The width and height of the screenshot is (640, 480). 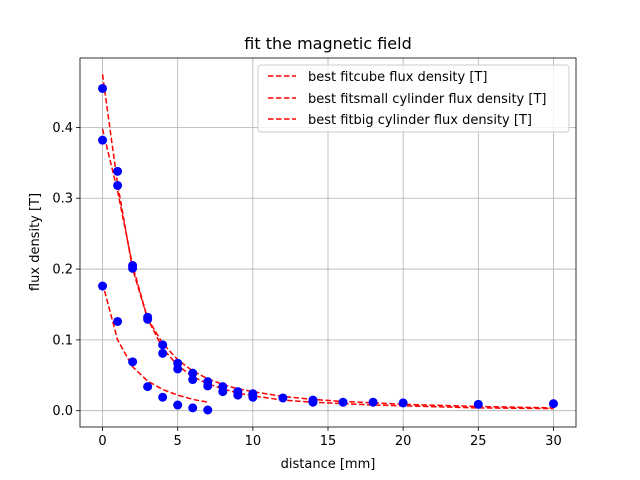 What do you see at coordinates (397, 77) in the screenshot?
I see `legend-label-cube: best fitcube flux density [T]` at bounding box center [397, 77].